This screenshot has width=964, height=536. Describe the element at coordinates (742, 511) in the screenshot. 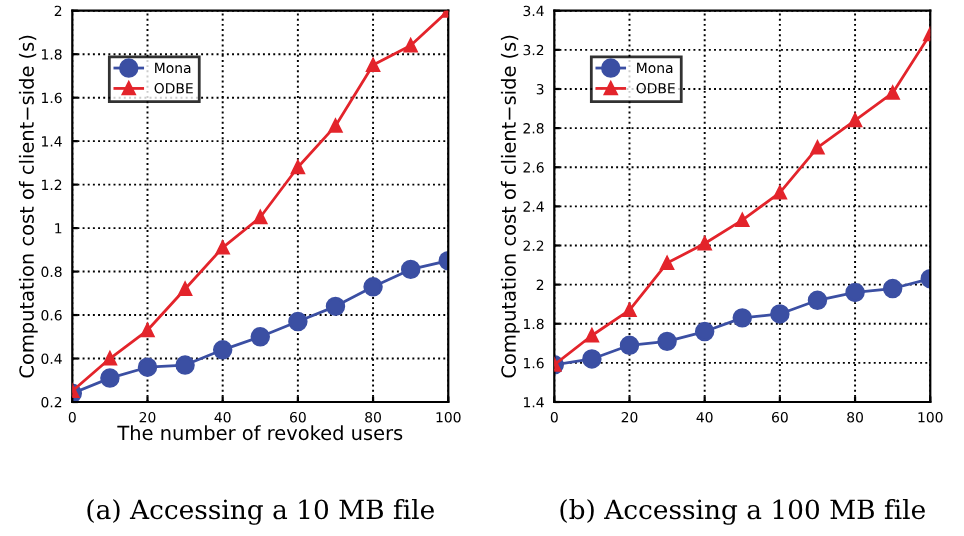

I see `text: (b) Accessing a 100 MB file` at that location.